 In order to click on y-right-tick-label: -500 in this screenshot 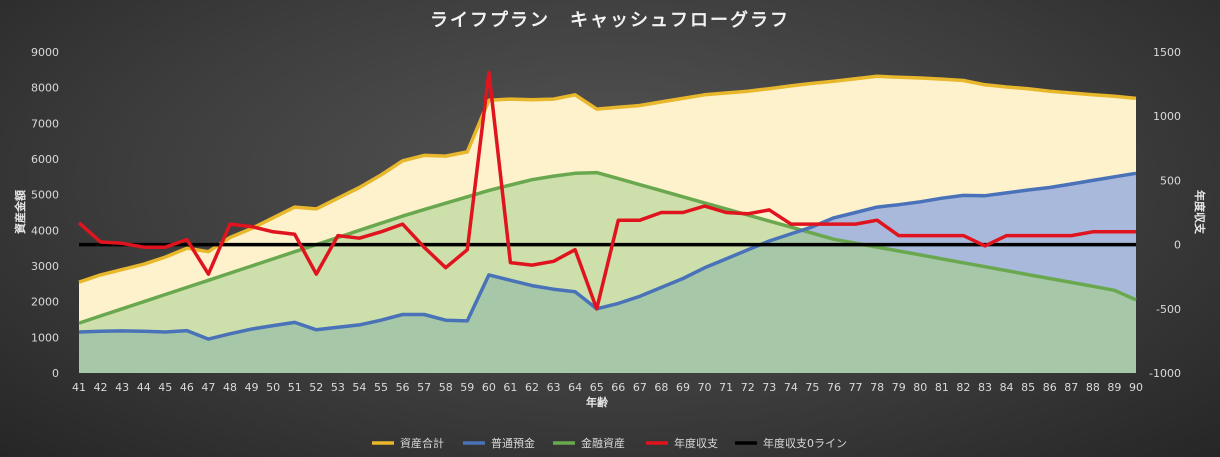, I will do `click(1168, 309)`.